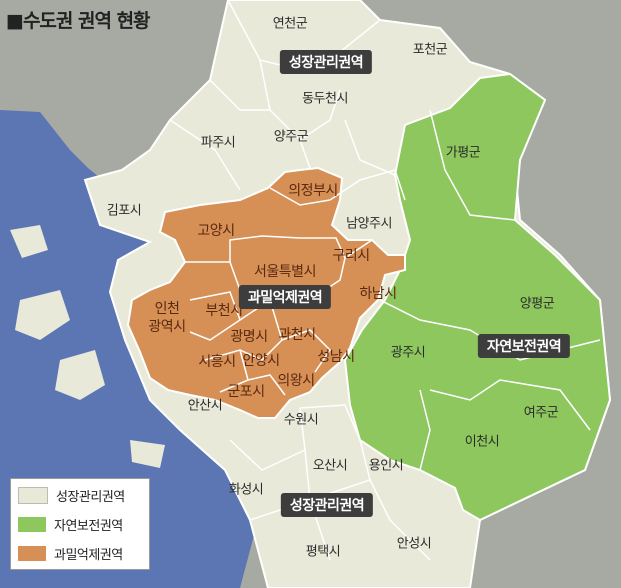 The height and width of the screenshot is (588, 621). I want to click on place-label-uiwang: 의왕시, so click(296, 381).